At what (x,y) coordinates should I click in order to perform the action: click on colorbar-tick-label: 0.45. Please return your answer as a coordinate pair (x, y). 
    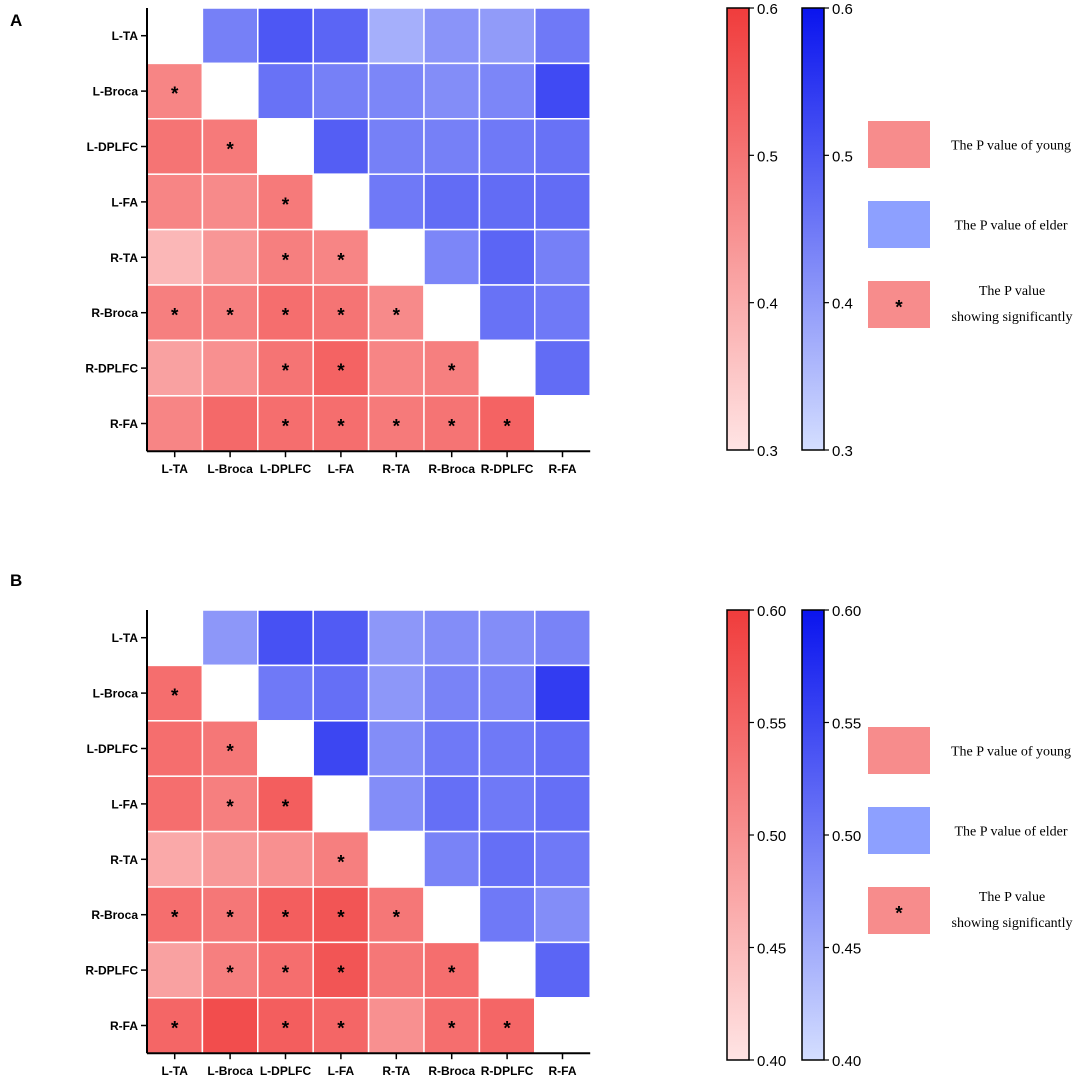
    Looking at the image, I should click on (846, 949).